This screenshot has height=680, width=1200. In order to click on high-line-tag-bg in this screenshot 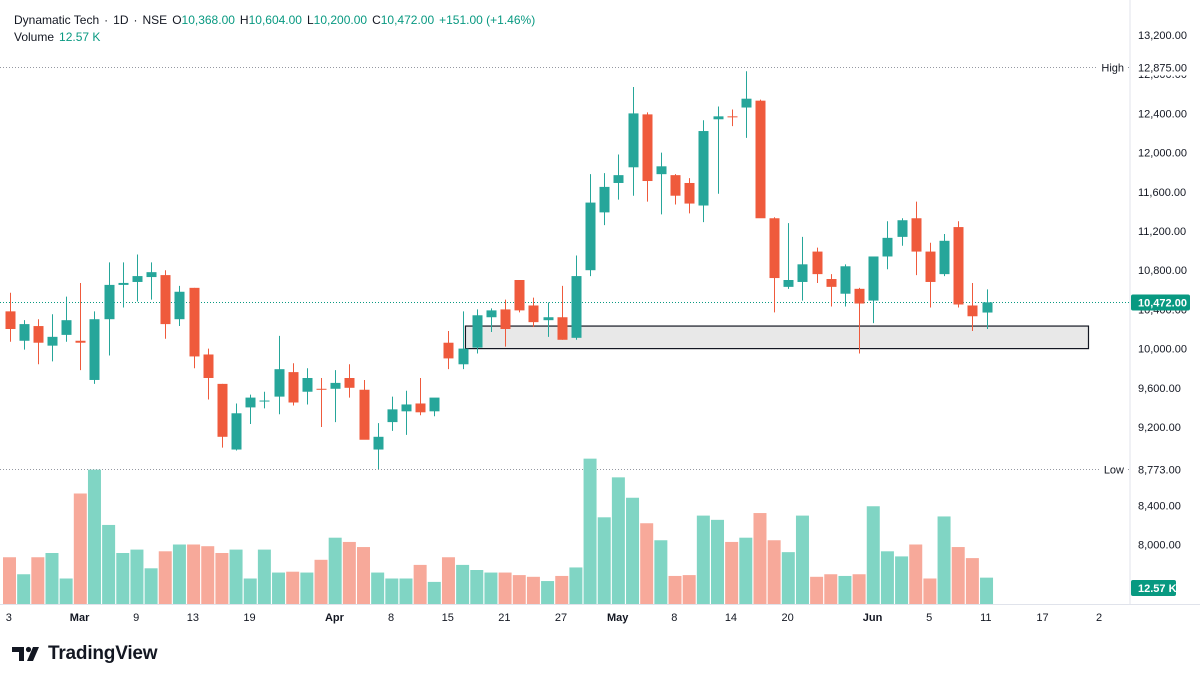, I will do `click(1111, 67)`.